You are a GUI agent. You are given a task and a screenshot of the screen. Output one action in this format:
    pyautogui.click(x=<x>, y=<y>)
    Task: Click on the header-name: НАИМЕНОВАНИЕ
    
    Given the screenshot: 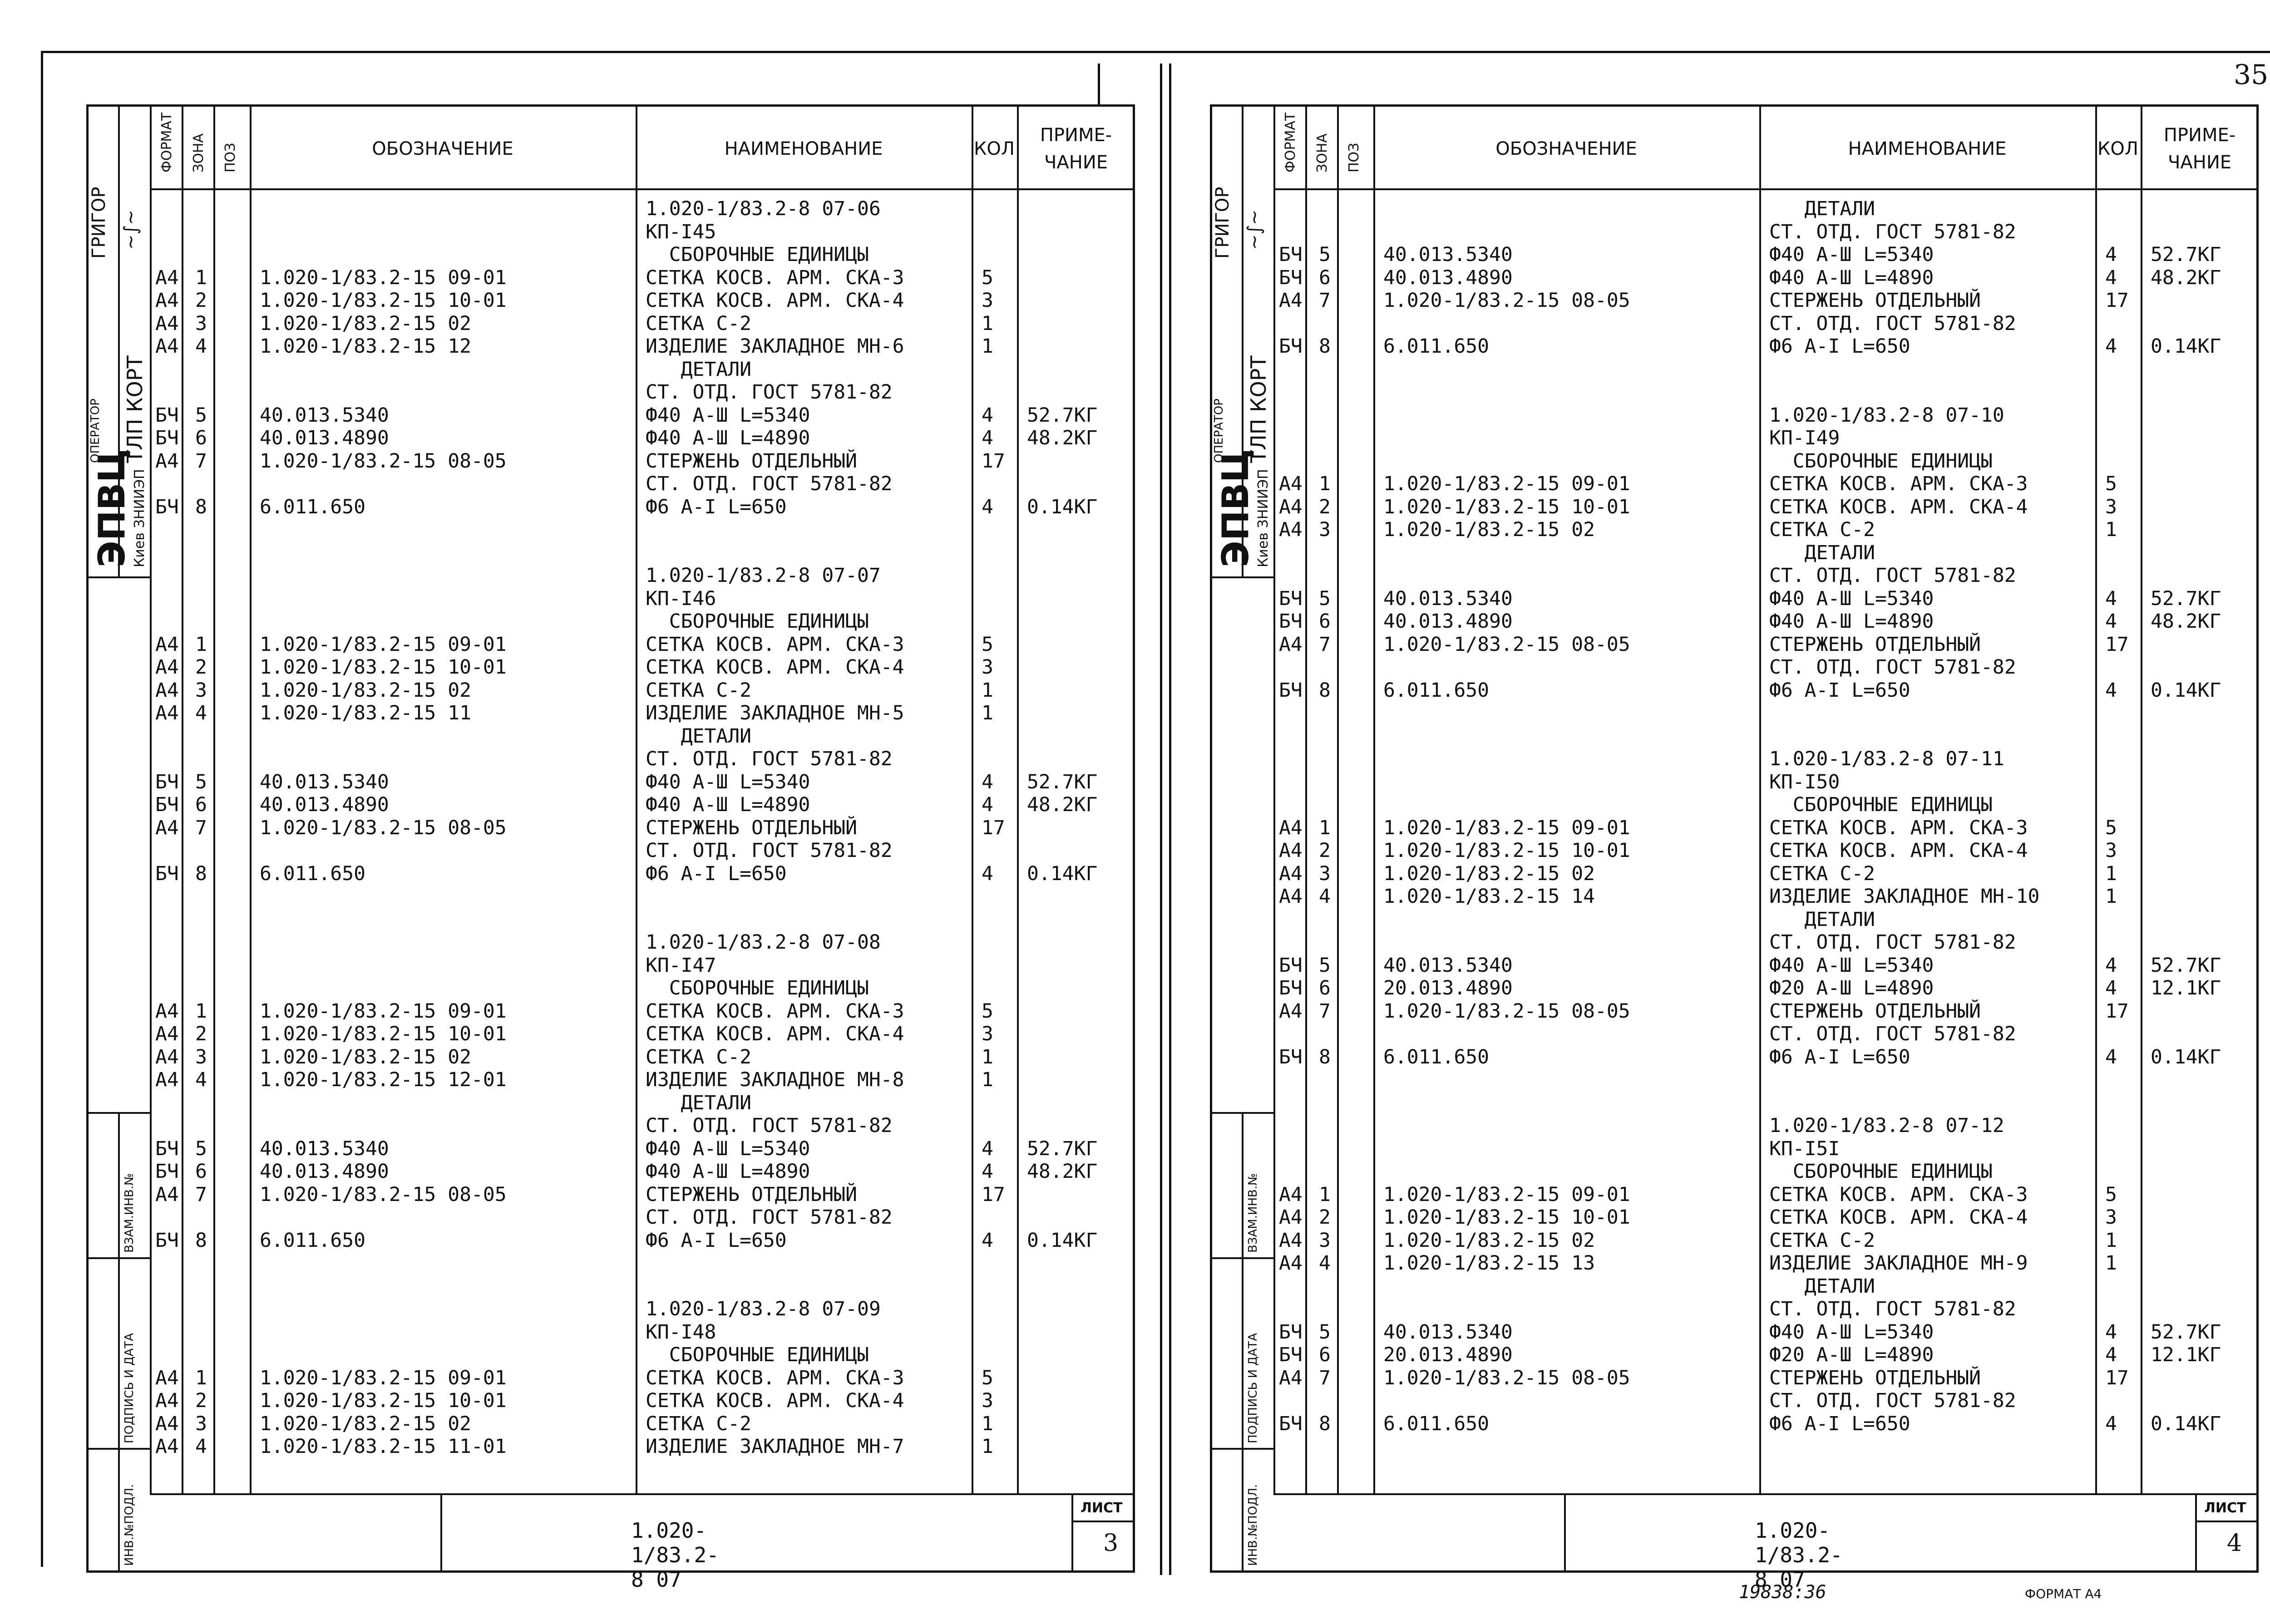 What is the action you would take?
    pyautogui.click(x=803, y=148)
    